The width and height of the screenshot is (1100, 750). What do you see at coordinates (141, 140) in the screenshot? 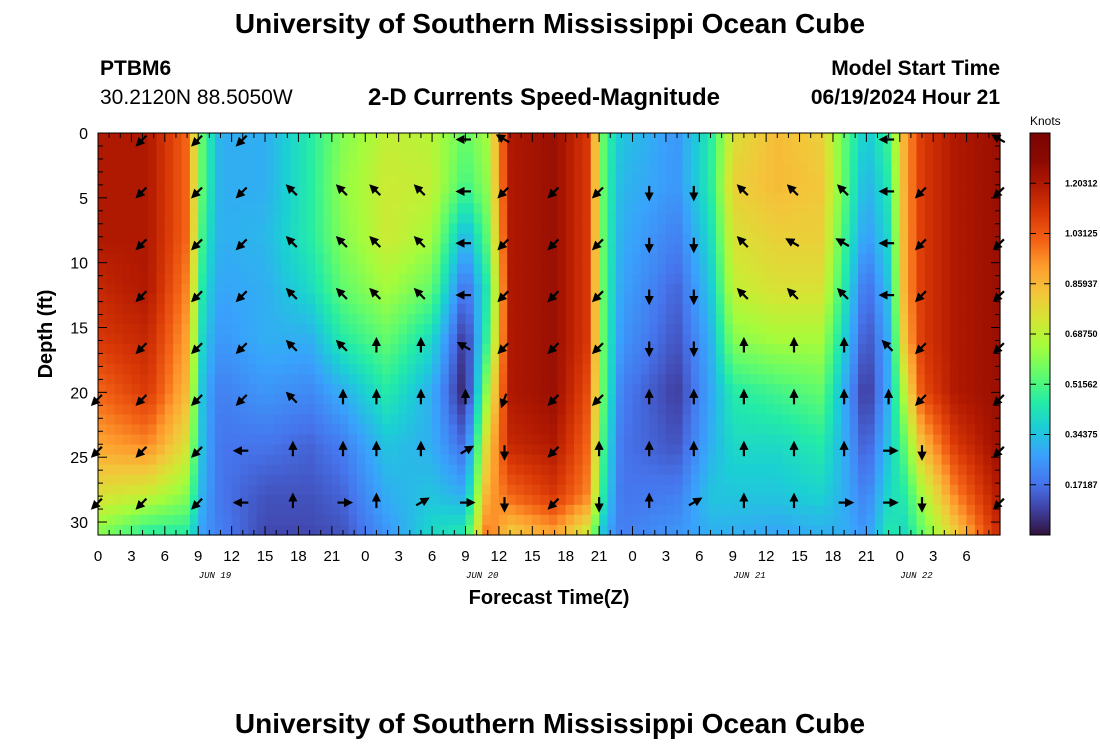
I see `current-arrow` at bounding box center [141, 140].